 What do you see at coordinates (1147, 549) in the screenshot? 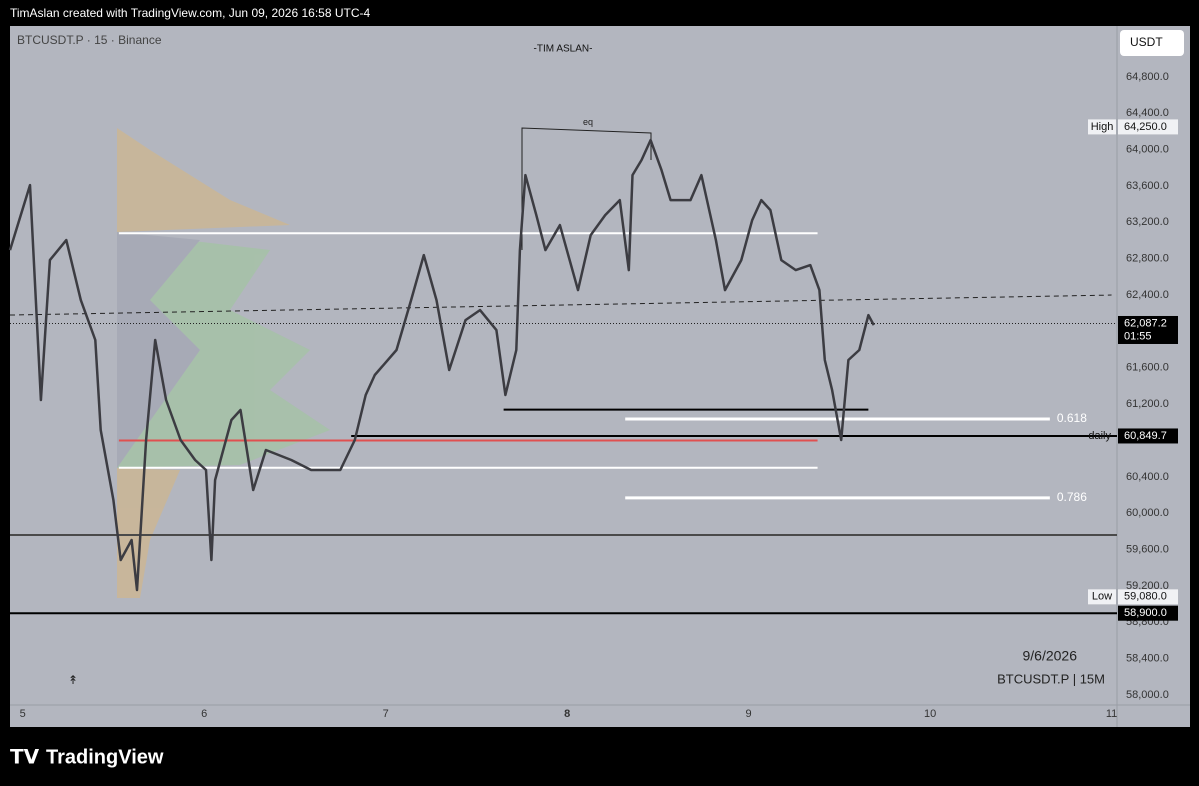
I see `y-tick-label: 59,600.0` at bounding box center [1147, 549].